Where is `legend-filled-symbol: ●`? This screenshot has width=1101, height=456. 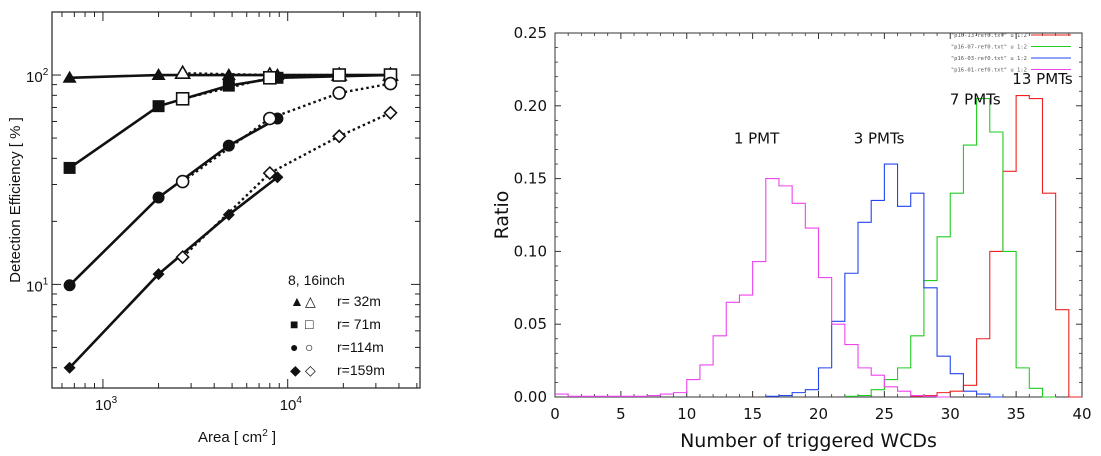
legend-filled-symbol: ● is located at coordinates (294, 347).